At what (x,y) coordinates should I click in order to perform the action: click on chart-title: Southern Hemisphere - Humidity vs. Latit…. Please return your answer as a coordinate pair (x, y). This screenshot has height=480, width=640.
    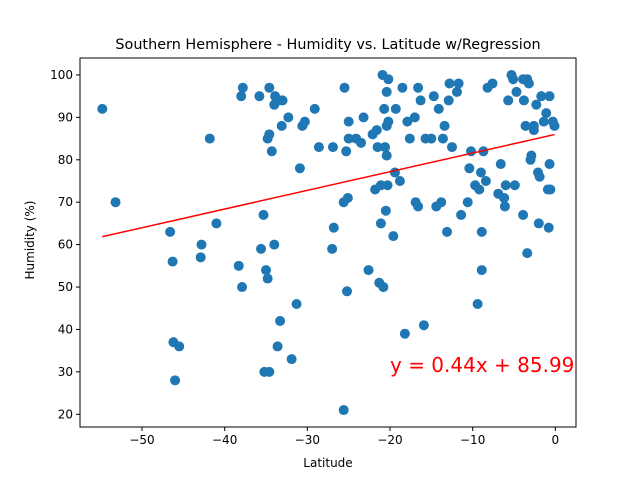
    Looking at the image, I should click on (327, 45).